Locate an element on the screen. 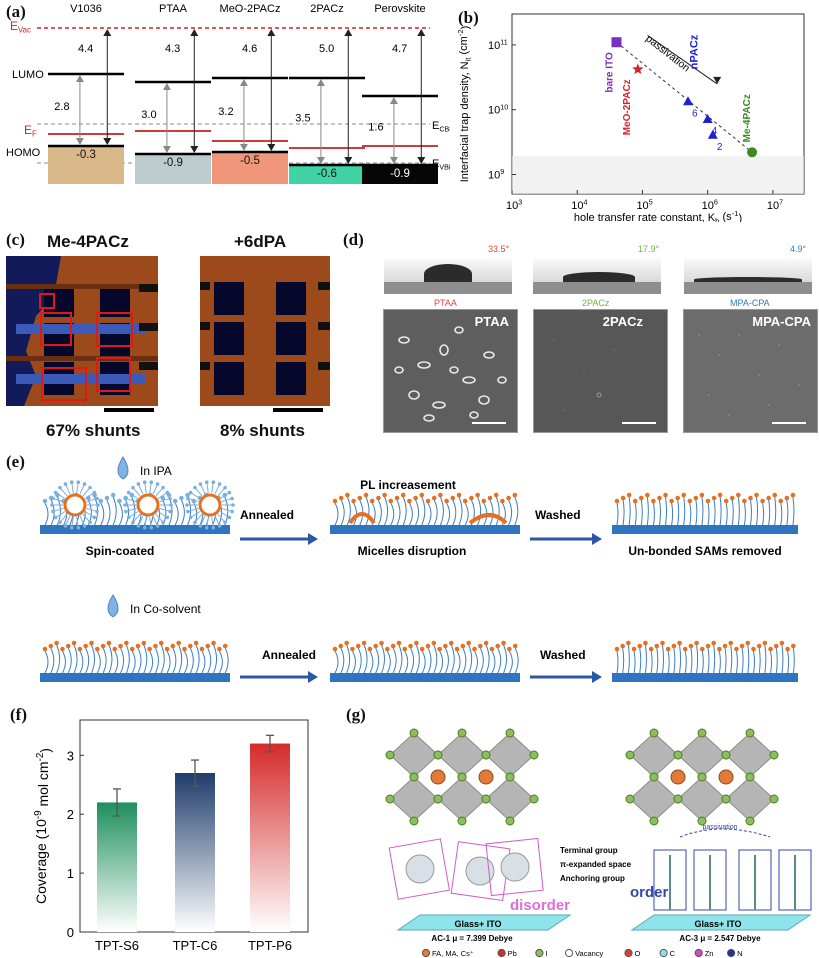 The height and width of the screenshot is (958, 819). lumo-label: LUMO is located at coordinates (28, 75).